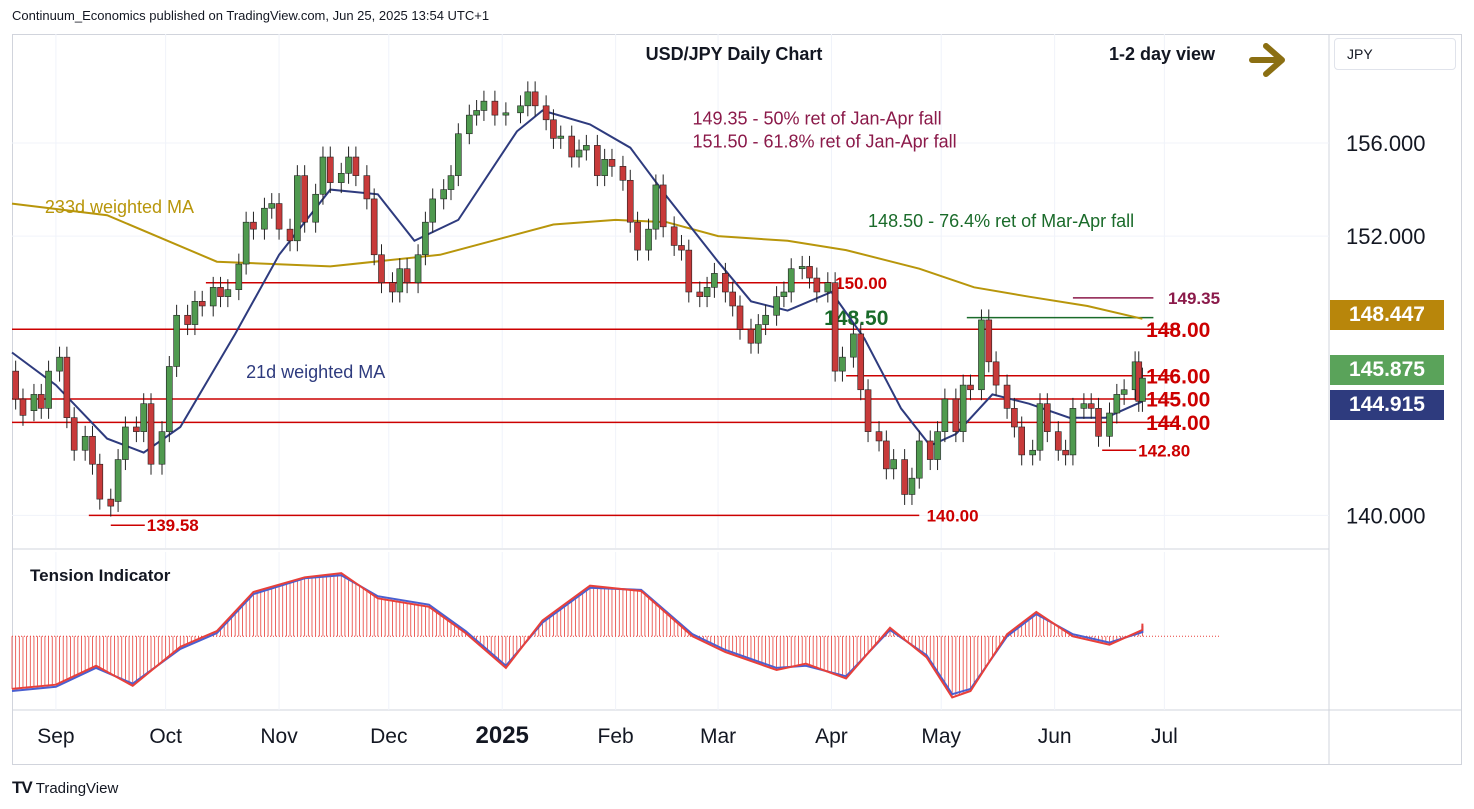 The width and height of the screenshot is (1474, 809). I want to click on x-tick-label: Jun, so click(1055, 736).